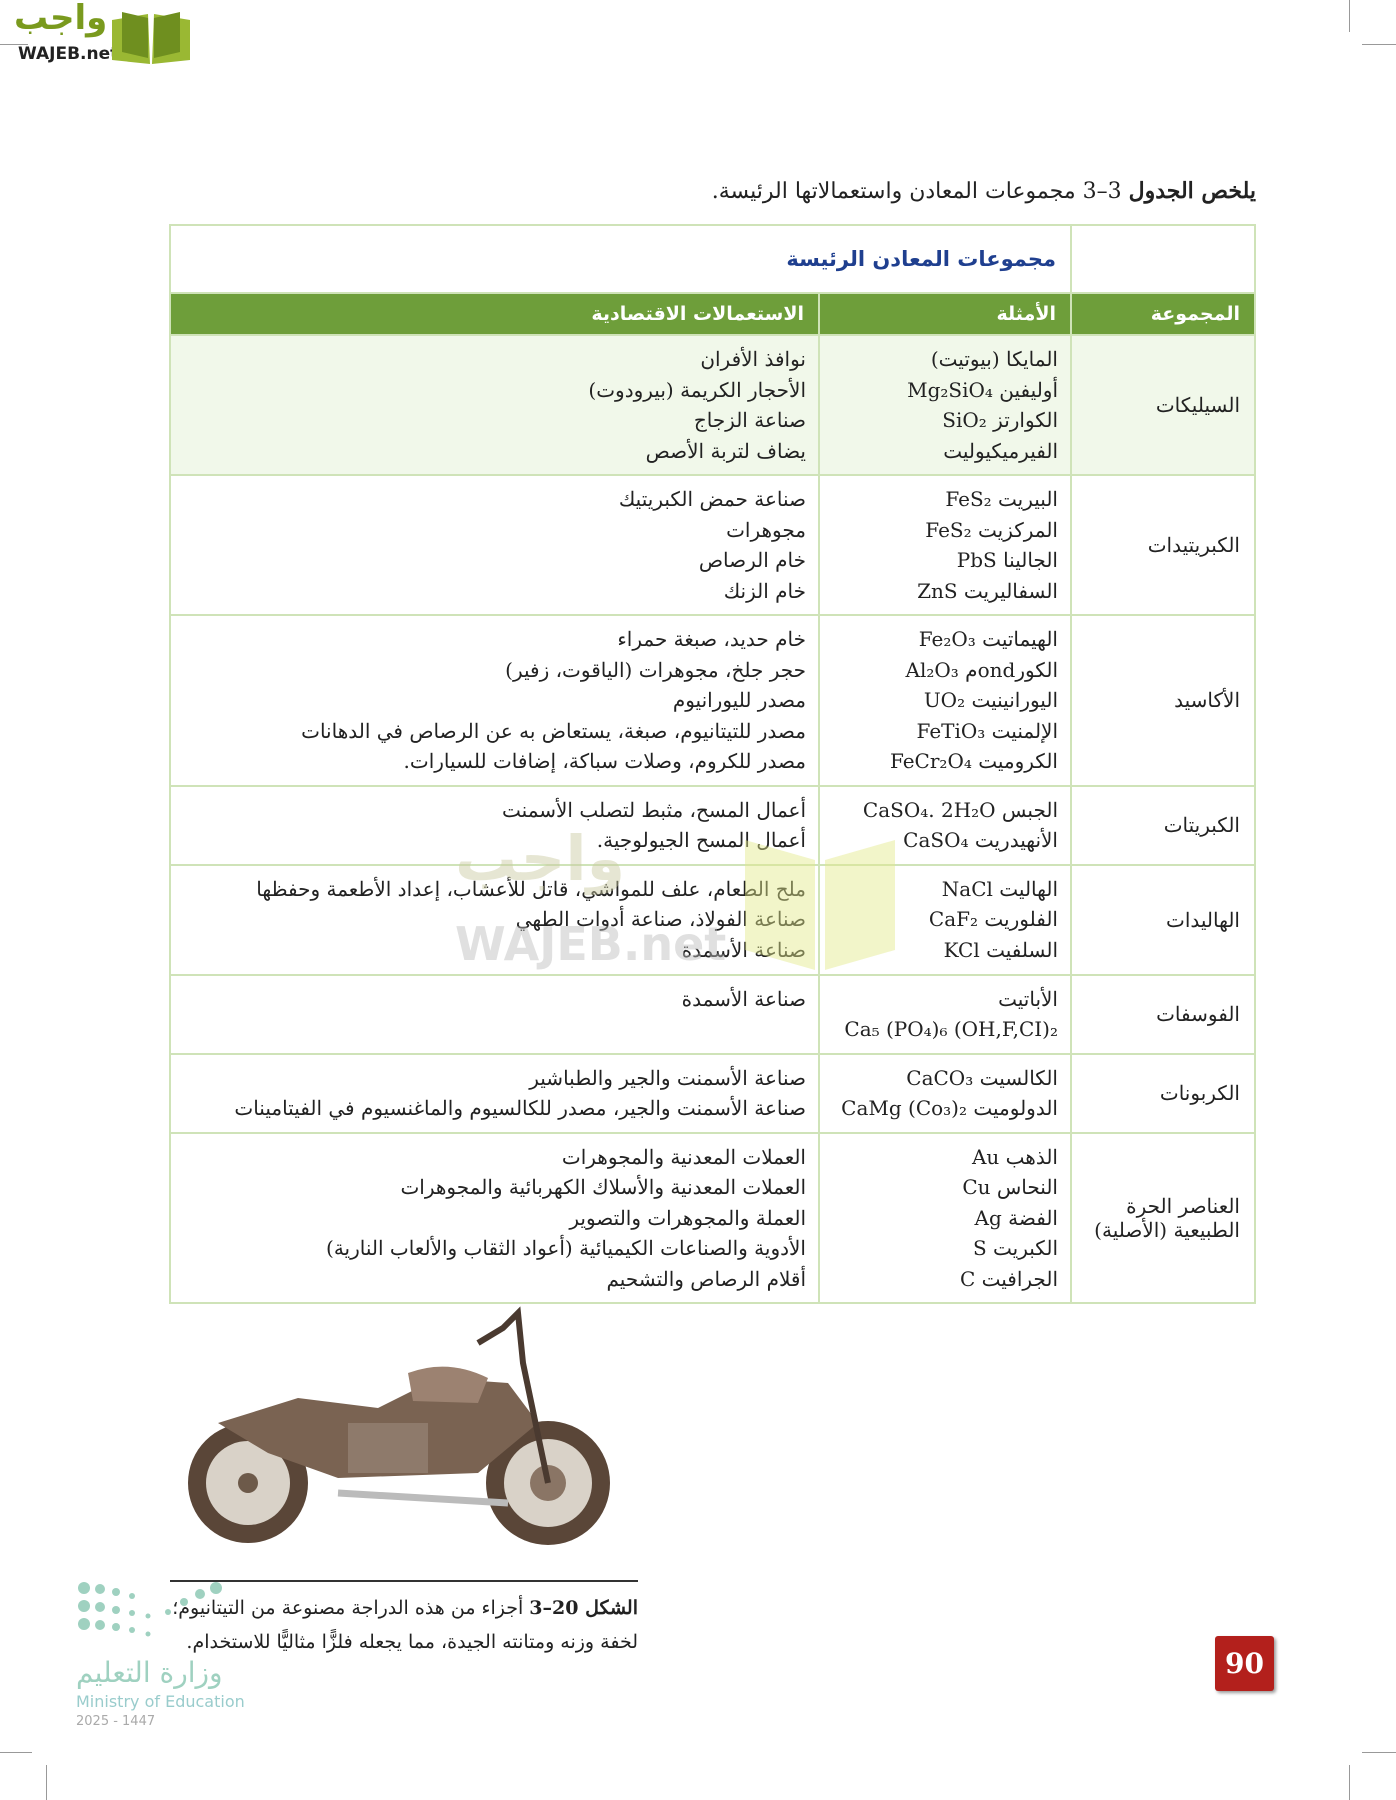  Describe the element at coordinates (1244, 1663) in the screenshot. I see `page-number: 90` at that location.